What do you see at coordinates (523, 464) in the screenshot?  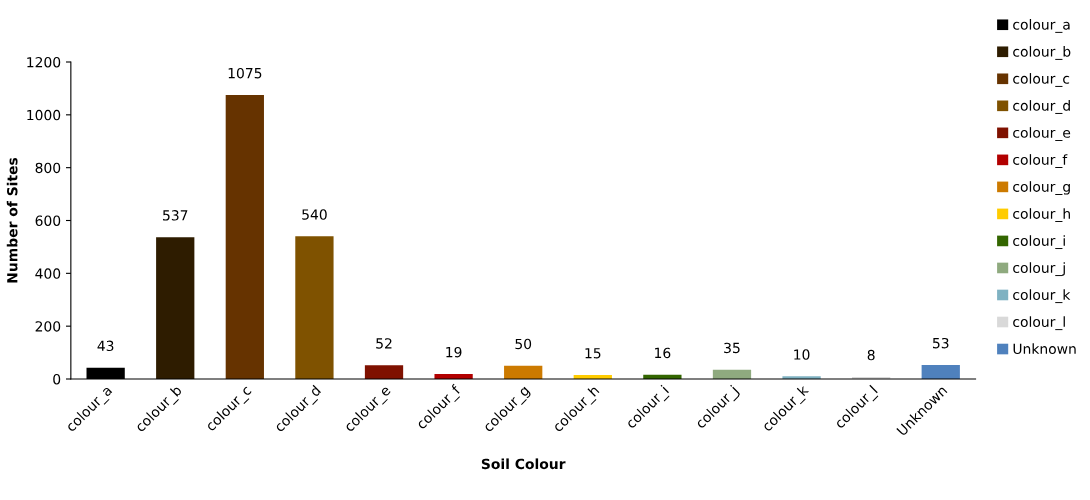 I see `x-axis-title: Soil Colour` at bounding box center [523, 464].